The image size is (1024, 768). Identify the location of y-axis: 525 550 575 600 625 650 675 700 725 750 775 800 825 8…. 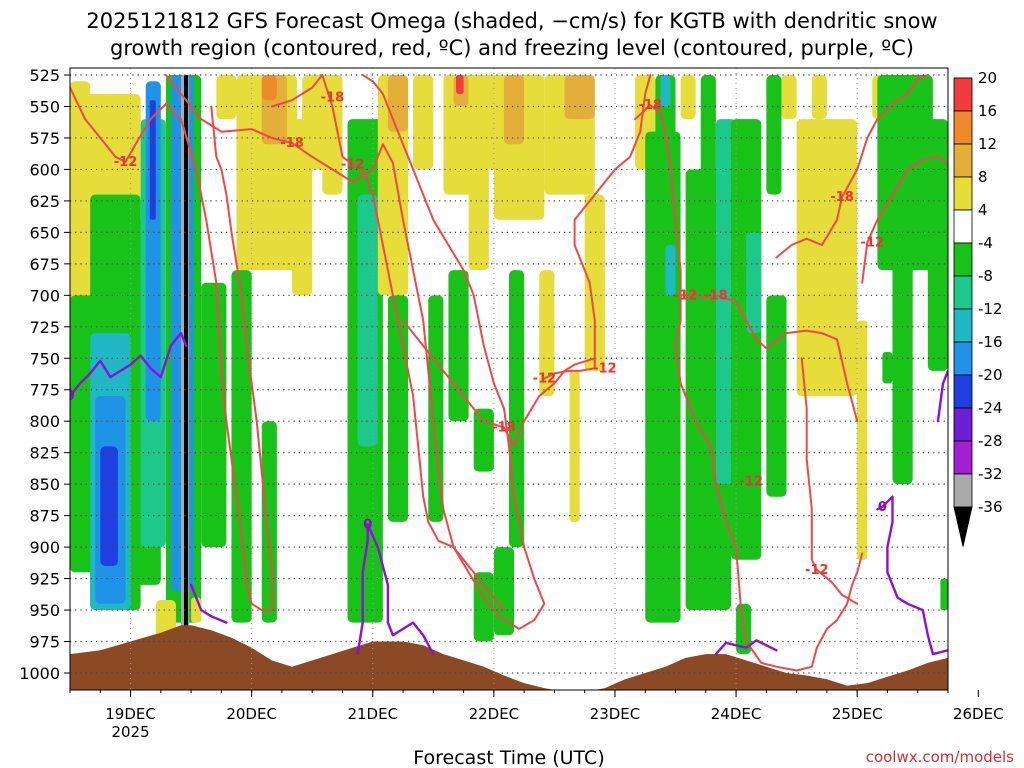
(44, 374).